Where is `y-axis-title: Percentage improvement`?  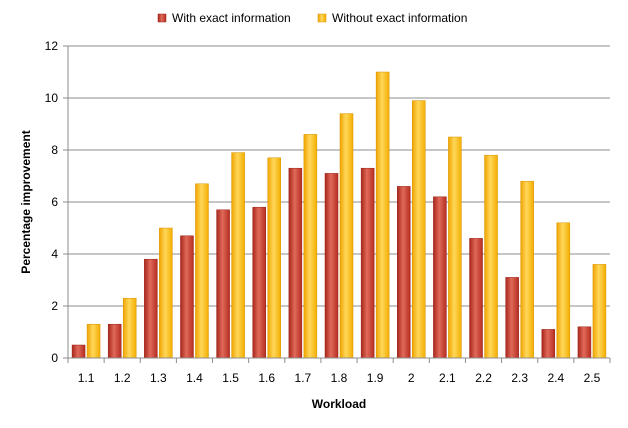
y-axis-title: Percentage improvement is located at coordinates (26, 201).